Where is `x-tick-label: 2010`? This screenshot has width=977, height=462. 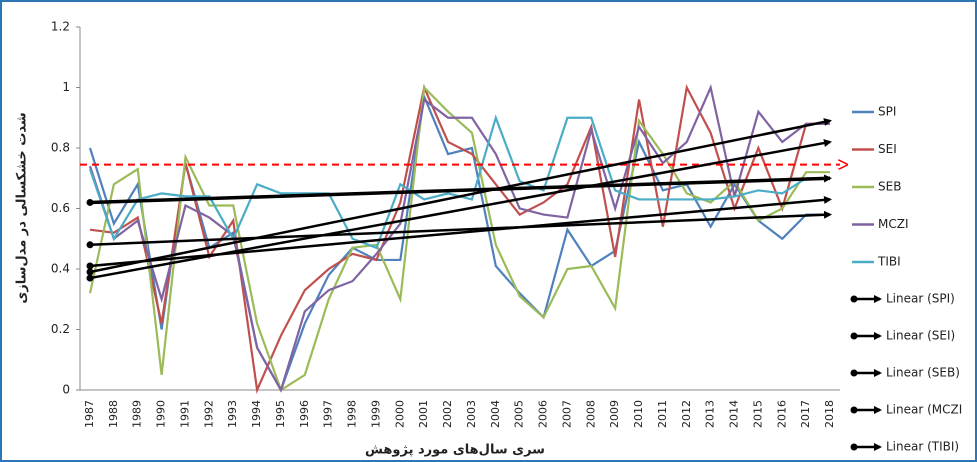
x-tick-label: 2010 is located at coordinates (638, 414).